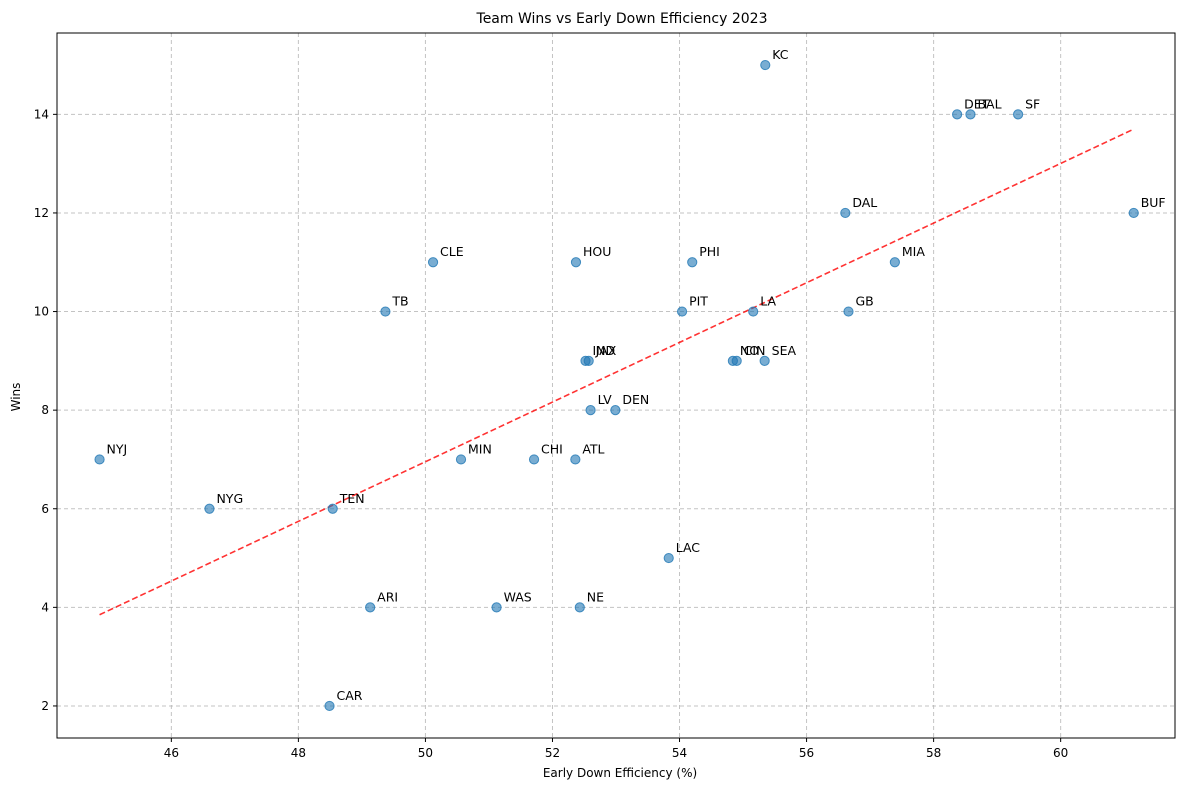  I want to click on data-point-den, so click(615, 410).